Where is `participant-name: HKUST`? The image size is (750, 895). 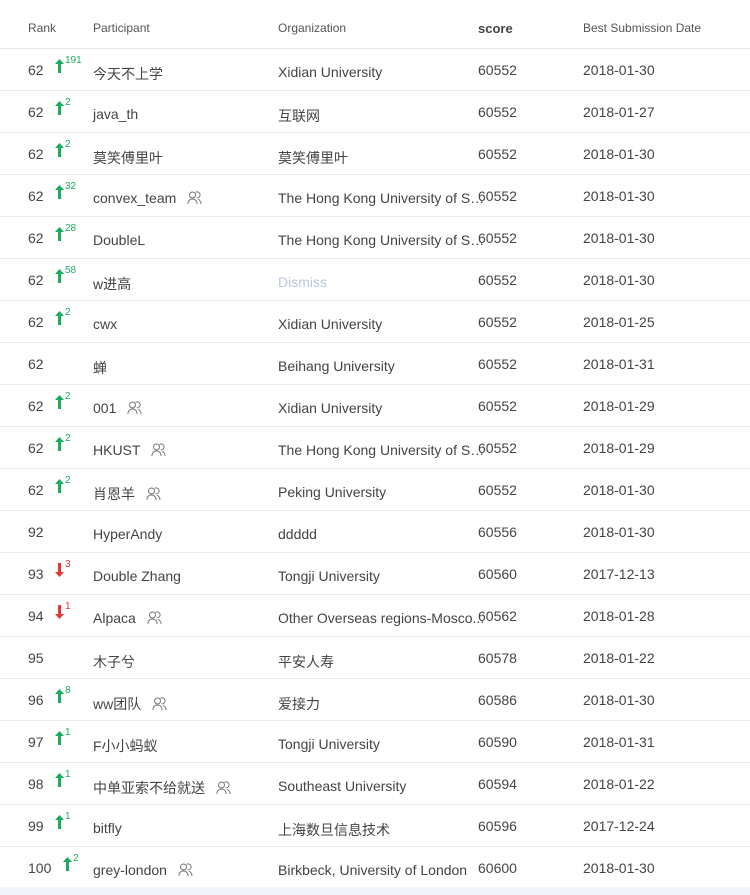 participant-name: HKUST is located at coordinates (117, 450).